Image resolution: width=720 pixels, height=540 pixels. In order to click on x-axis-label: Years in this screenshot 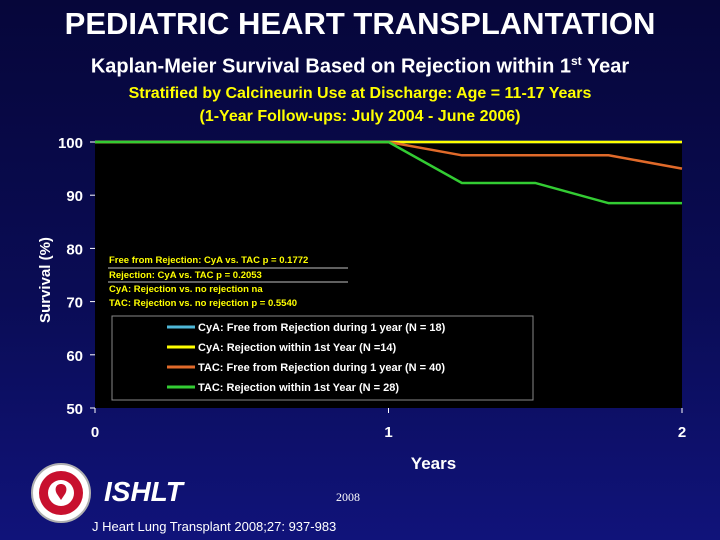, I will do `click(433, 463)`.